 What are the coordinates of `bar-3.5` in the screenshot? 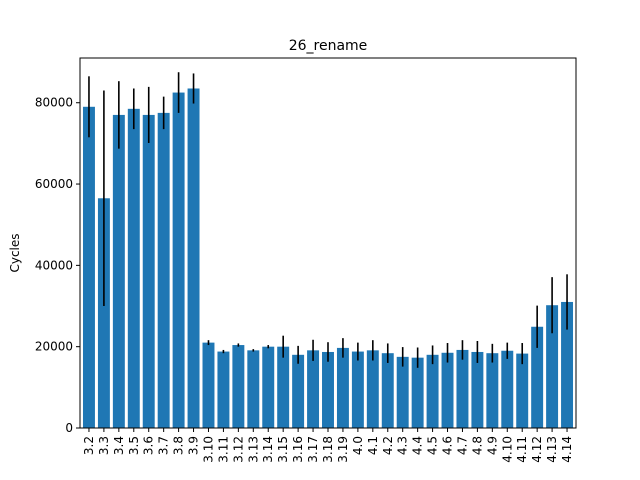 It's located at (133, 268).